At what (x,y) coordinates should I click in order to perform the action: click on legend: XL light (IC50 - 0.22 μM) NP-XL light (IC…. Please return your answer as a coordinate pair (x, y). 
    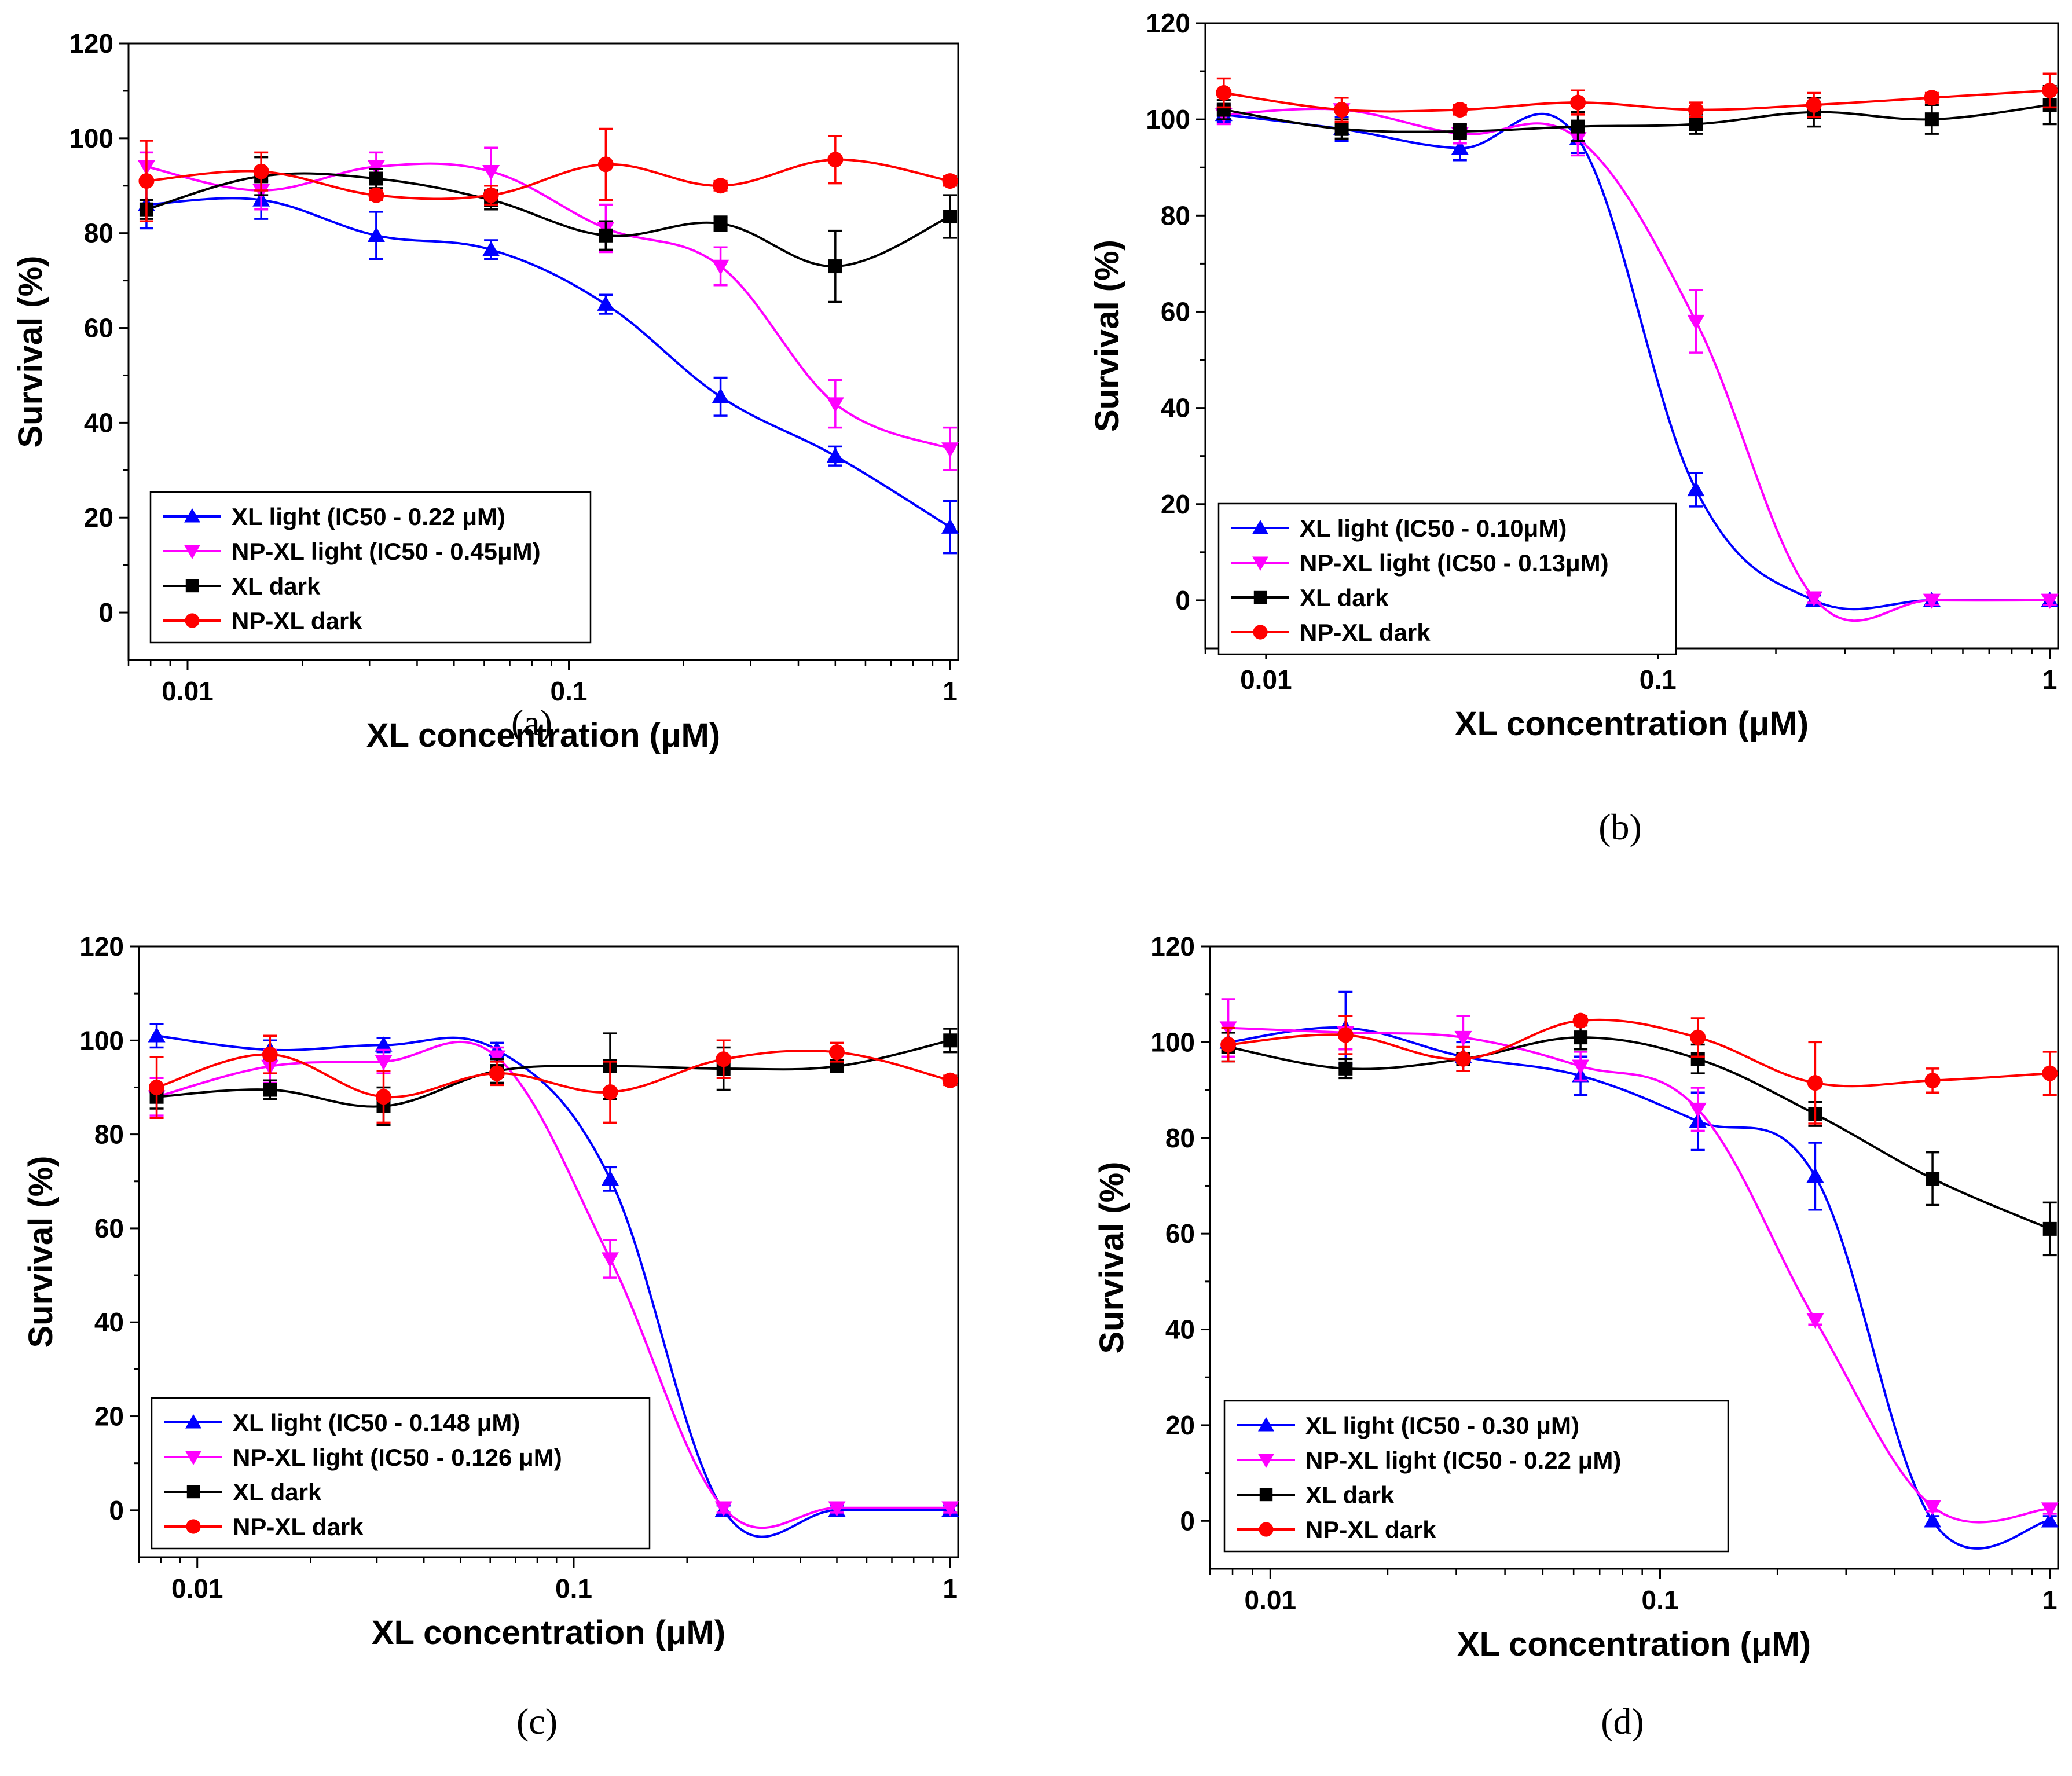
    Looking at the image, I should click on (370, 567).